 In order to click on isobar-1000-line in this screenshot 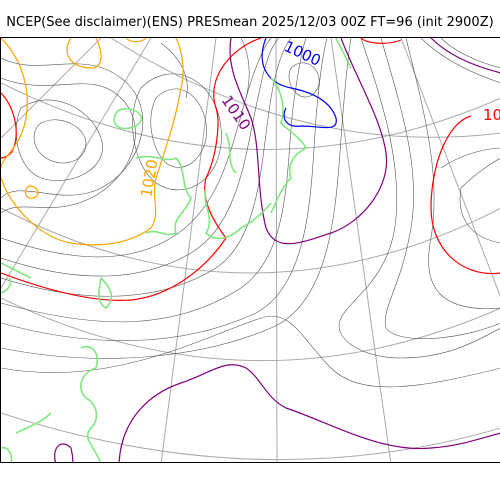, I will do `click(299, 83)`.